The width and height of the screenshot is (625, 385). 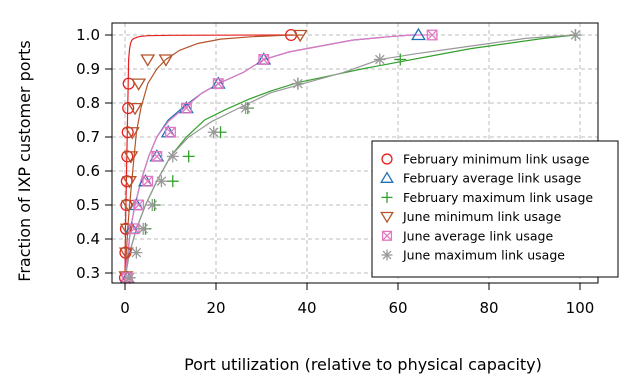 What do you see at coordinates (88, 273) in the screenshot?
I see `y-tick-label: 0.3` at bounding box center [88, 273].